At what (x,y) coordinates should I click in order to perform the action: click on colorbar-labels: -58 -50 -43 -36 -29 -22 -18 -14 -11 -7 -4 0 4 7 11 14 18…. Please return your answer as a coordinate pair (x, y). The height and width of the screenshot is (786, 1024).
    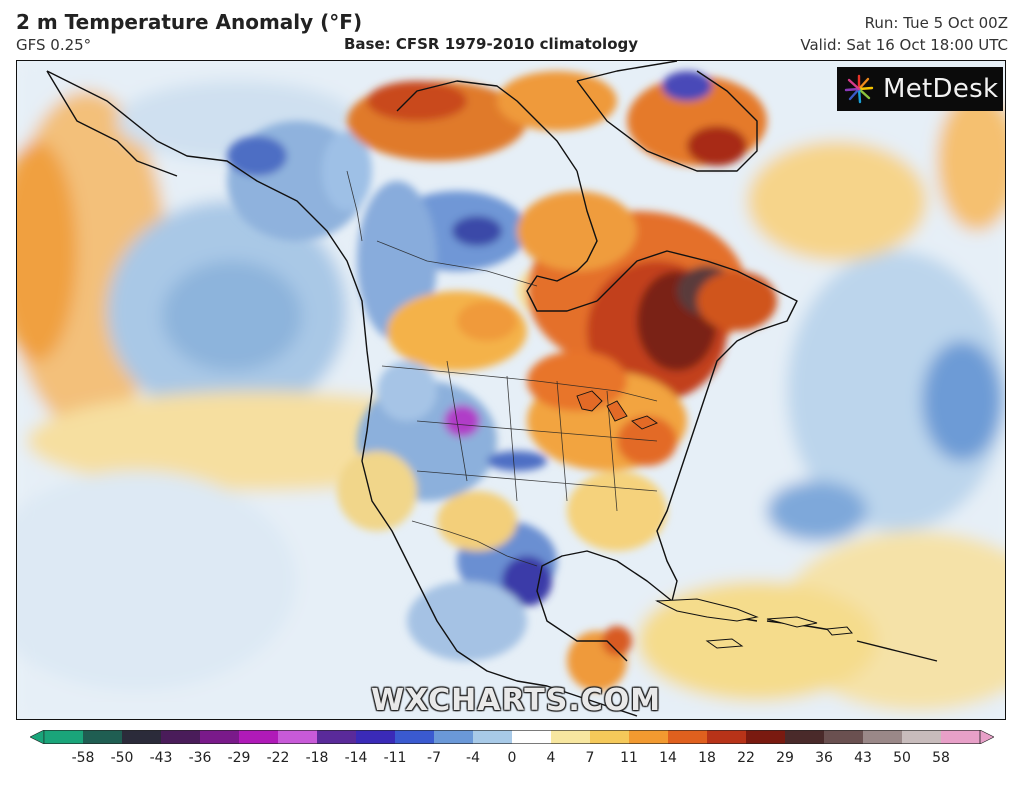
    Looking at the image, I should click on (512, 760).